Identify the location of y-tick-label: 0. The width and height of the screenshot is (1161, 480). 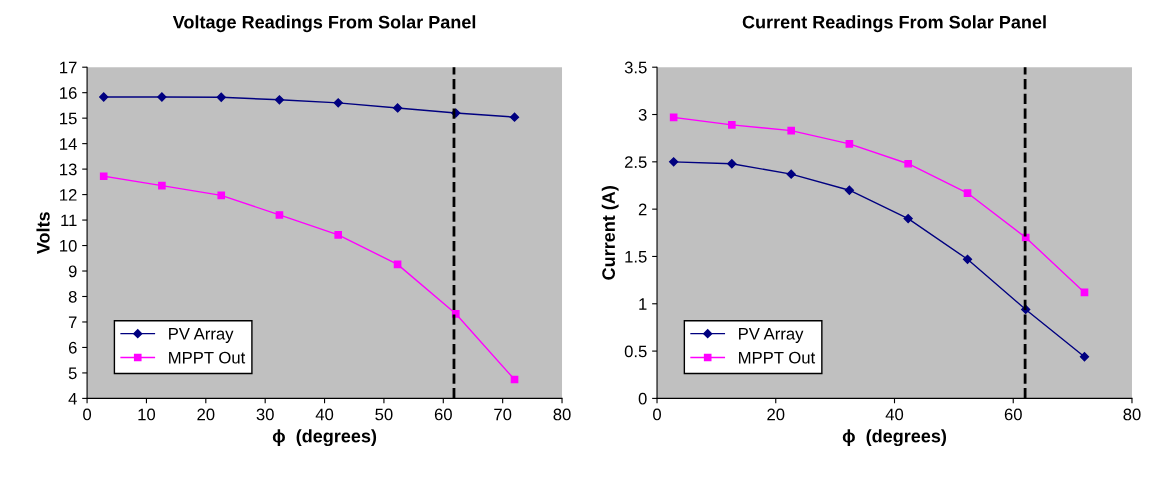
(642, 398).